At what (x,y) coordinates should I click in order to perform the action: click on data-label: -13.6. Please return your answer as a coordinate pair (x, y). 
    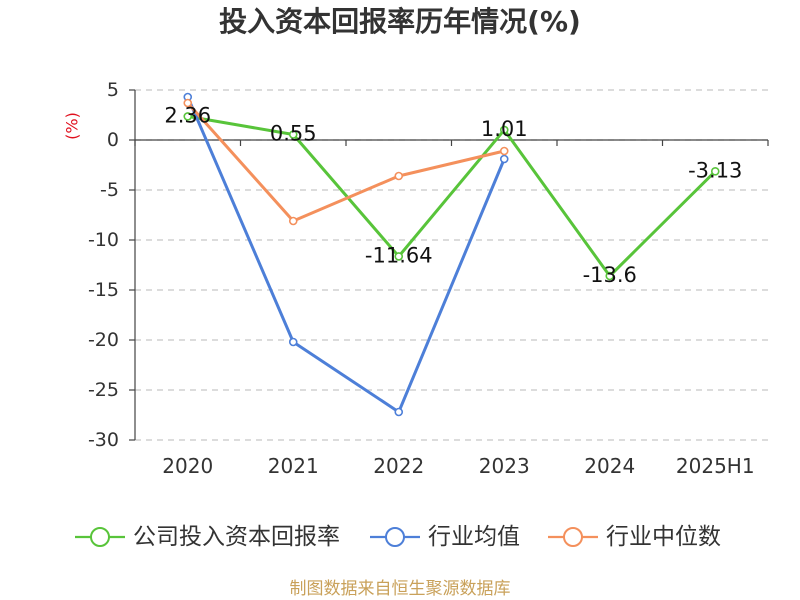
    Looking at the image, I should click on (610, 275).